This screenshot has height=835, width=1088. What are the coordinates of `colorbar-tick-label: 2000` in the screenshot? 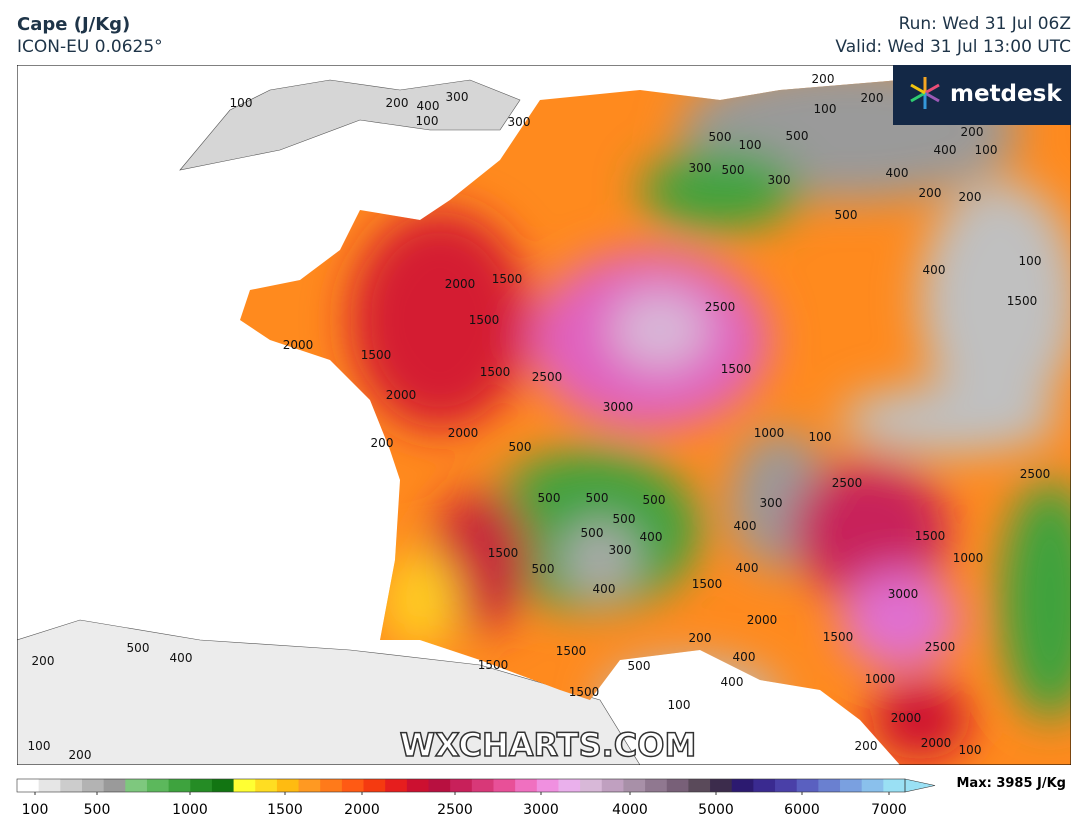 It's located at (362, 810).